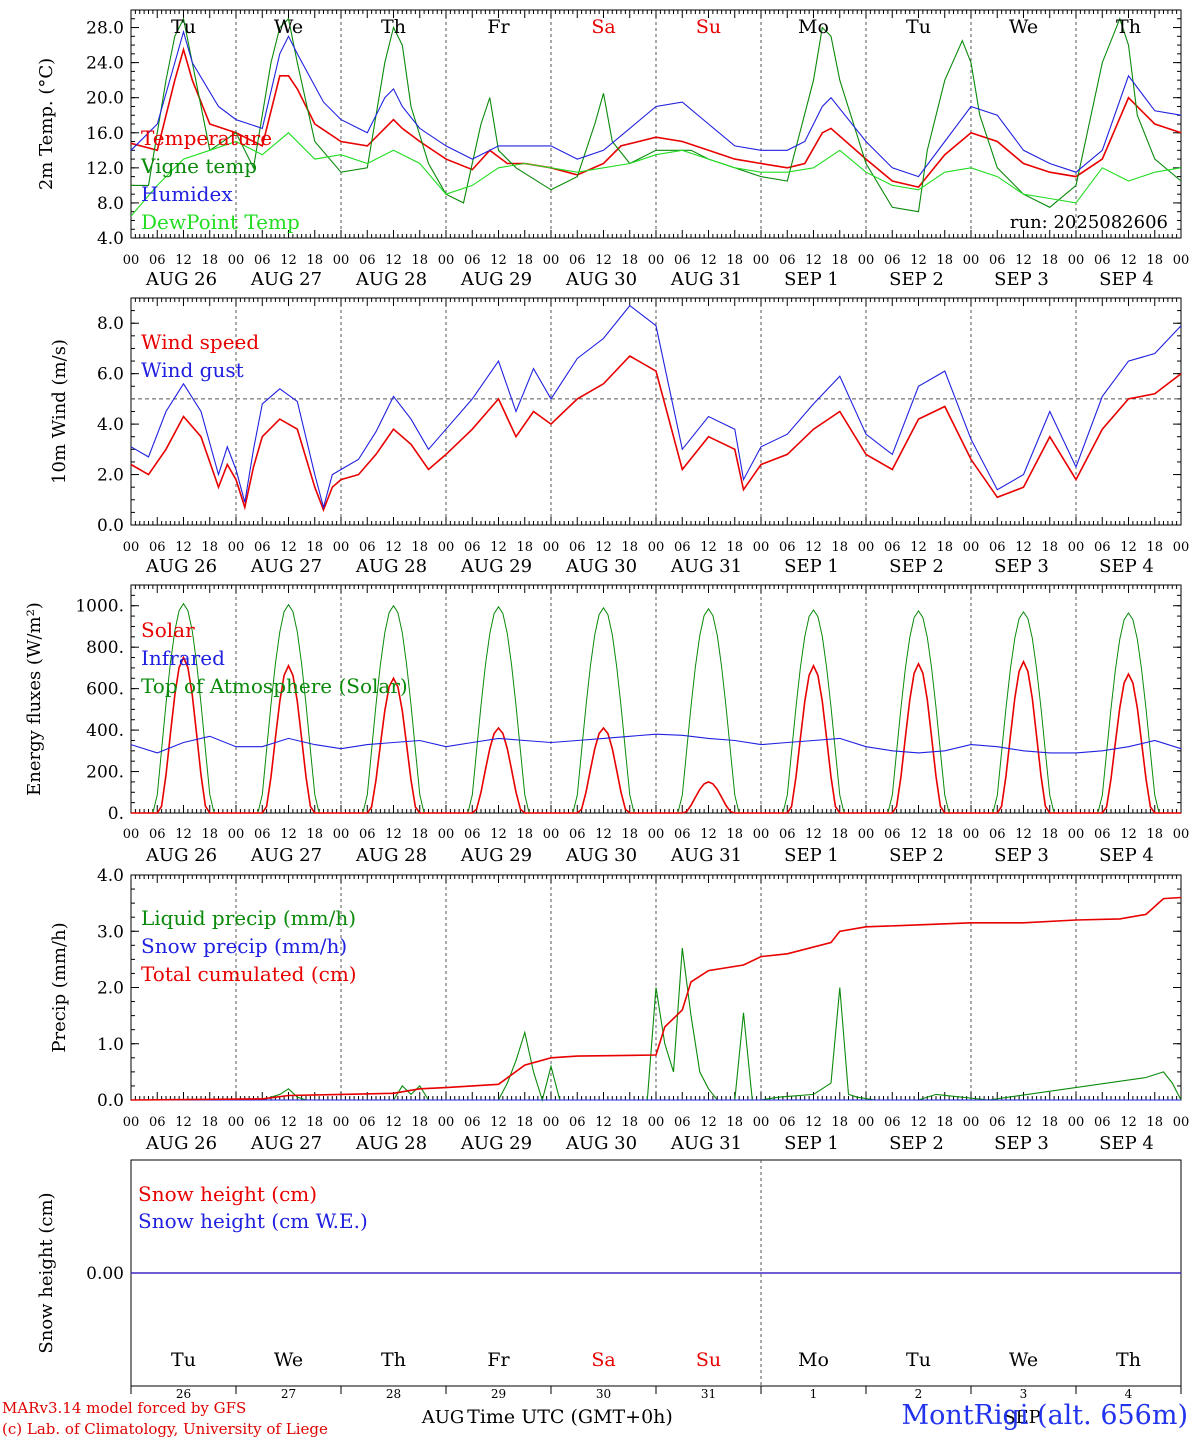  I want to click on series-humidex, so click(656, 103).